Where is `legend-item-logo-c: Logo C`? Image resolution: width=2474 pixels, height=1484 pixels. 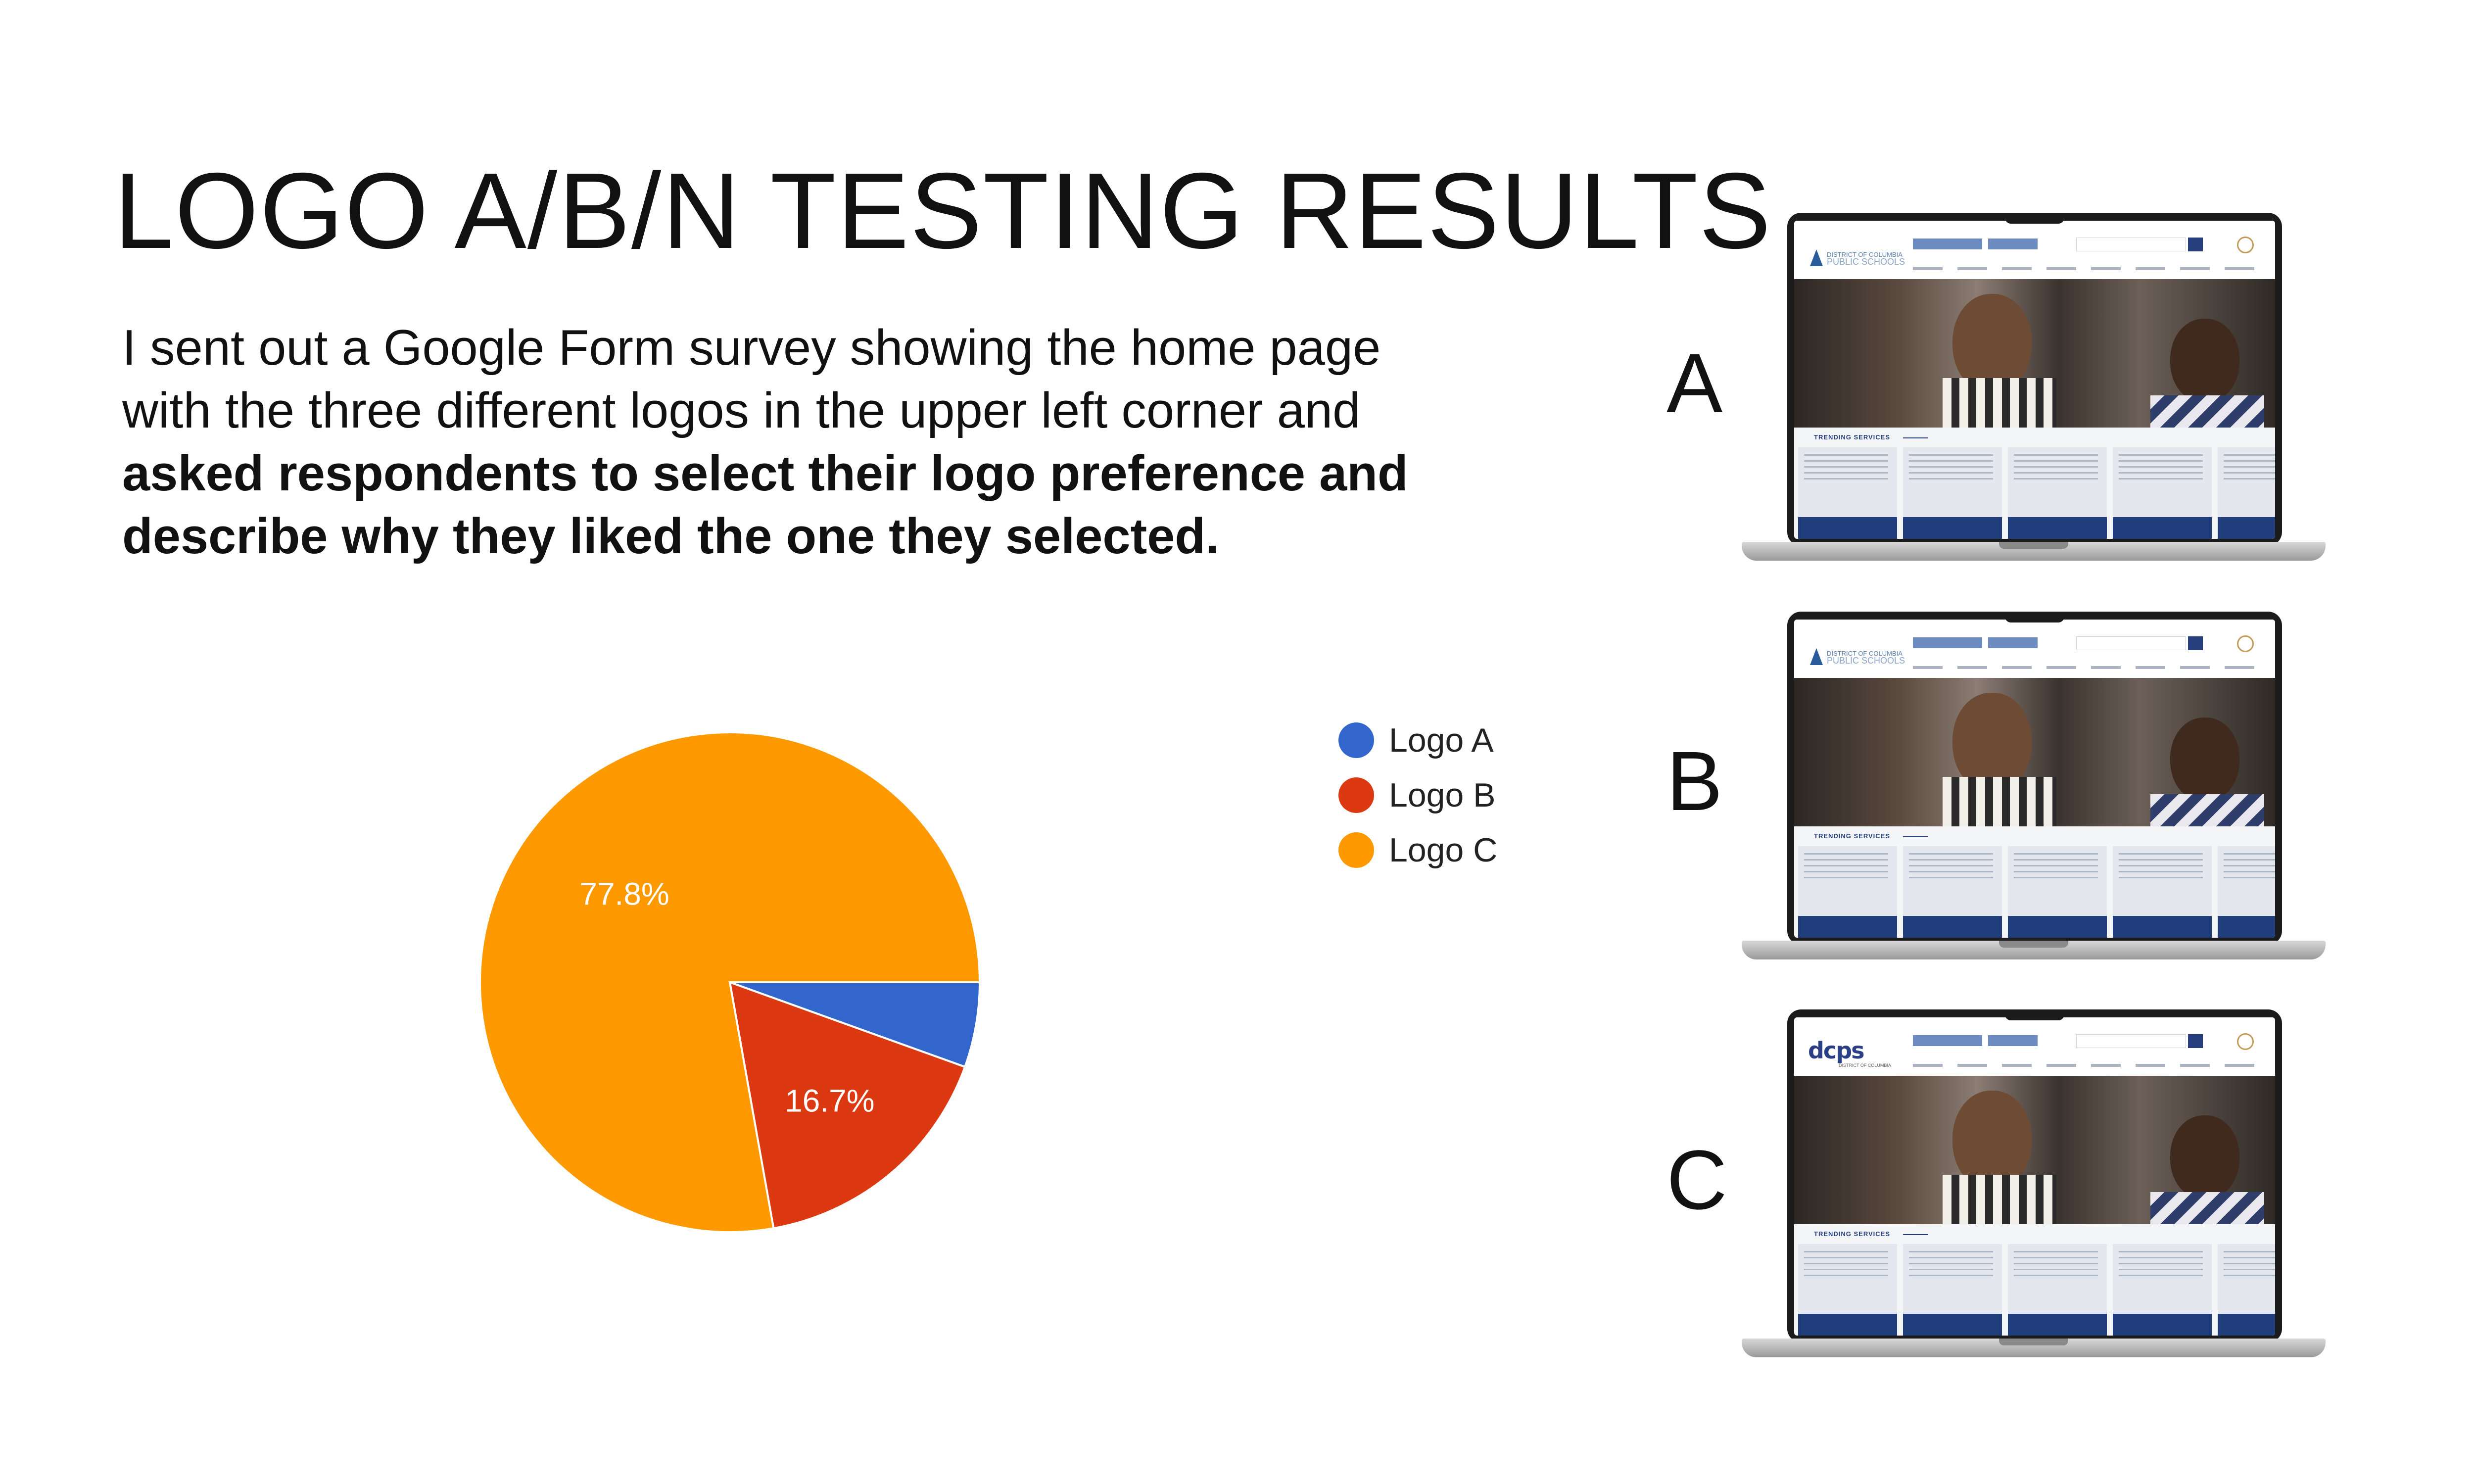 legend-item-logo-c: Logo C is located at coordinates (1417, 849).